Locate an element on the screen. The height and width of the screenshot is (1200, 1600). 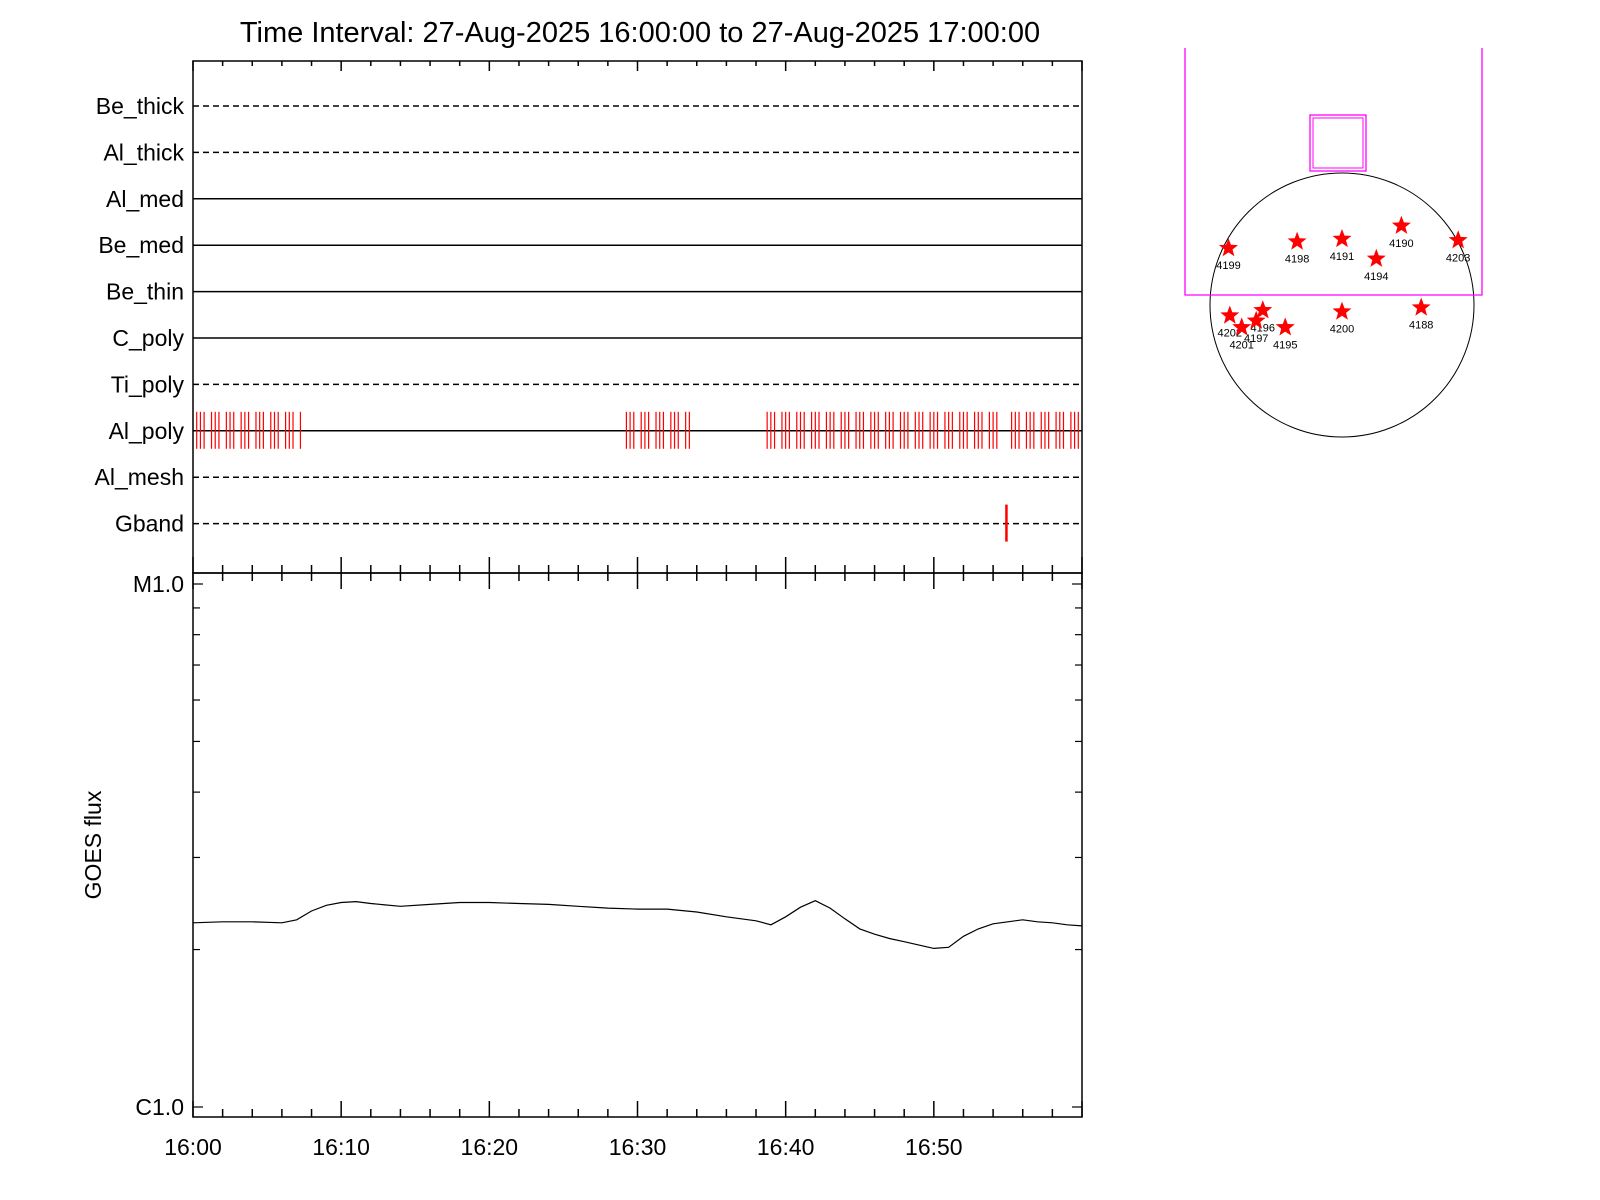
filter-label-be_med: Be_med is located at coordinates (141, 245).